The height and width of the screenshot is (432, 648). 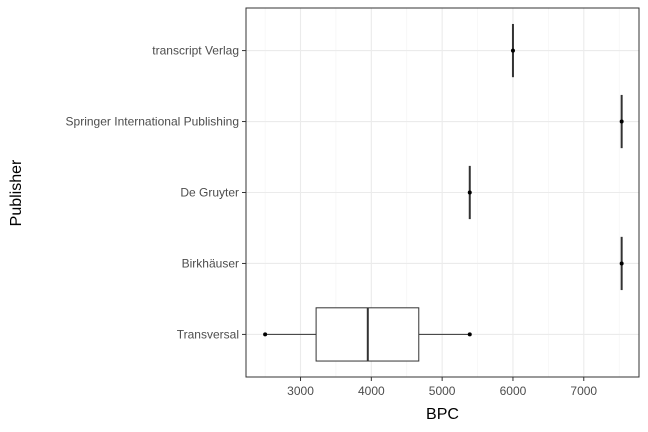 I want to click on y-tick-label: Transversal, so click(x=208, y=334).